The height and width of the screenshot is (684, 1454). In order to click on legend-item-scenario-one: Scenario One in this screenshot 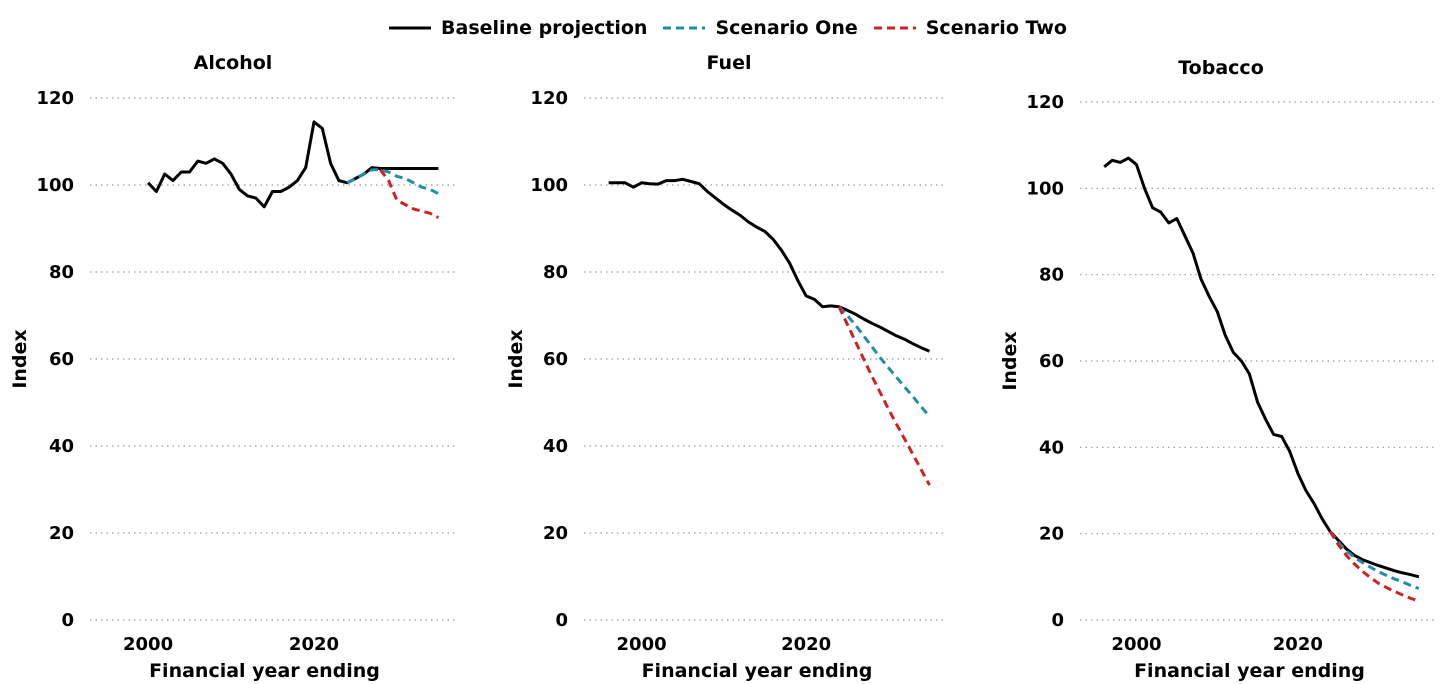, I will do `click(759, 28)`.